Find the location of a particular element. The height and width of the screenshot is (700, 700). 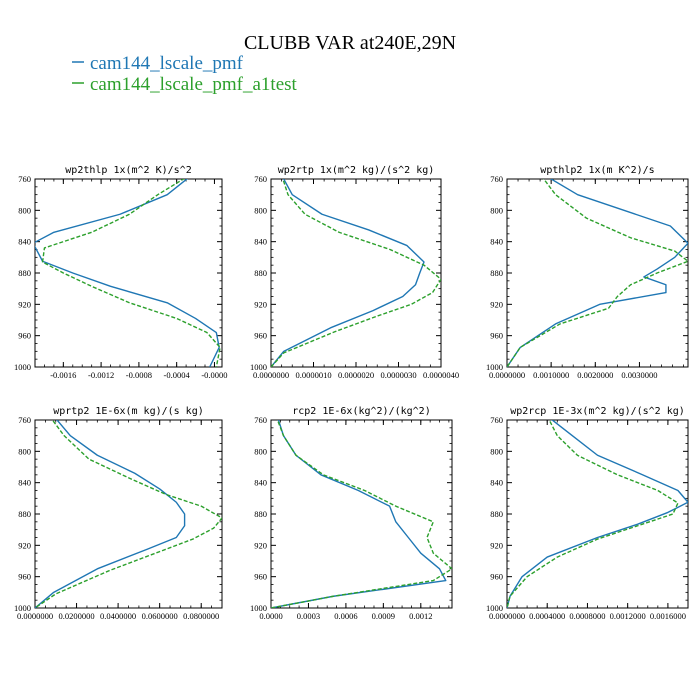

x-tick-label: 0.0030000 is located at coordinates (639, 375).